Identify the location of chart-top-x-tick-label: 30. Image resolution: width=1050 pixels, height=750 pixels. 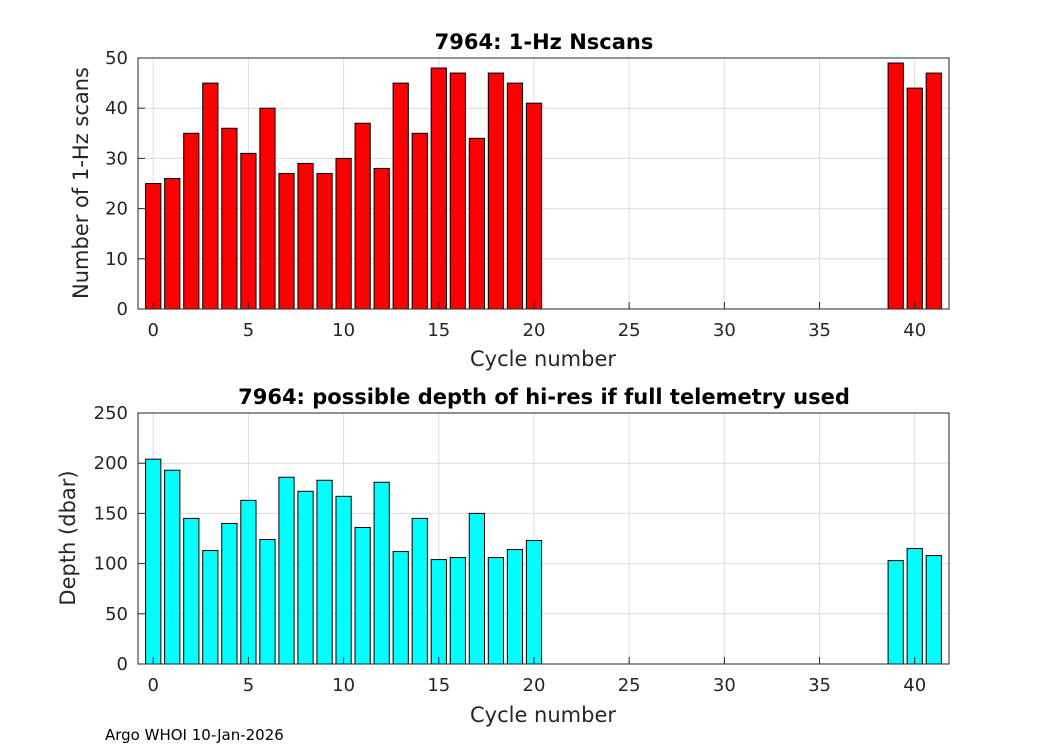
(724, 330).